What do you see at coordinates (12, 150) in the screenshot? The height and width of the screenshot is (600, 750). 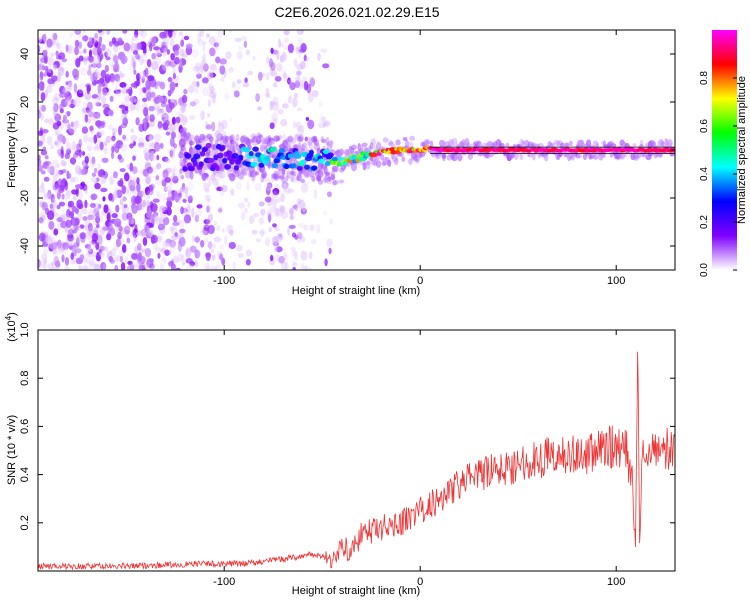 I see `spectrogram-y-axis-label: Frequency (Hz)` at bounding box center [12, 150].